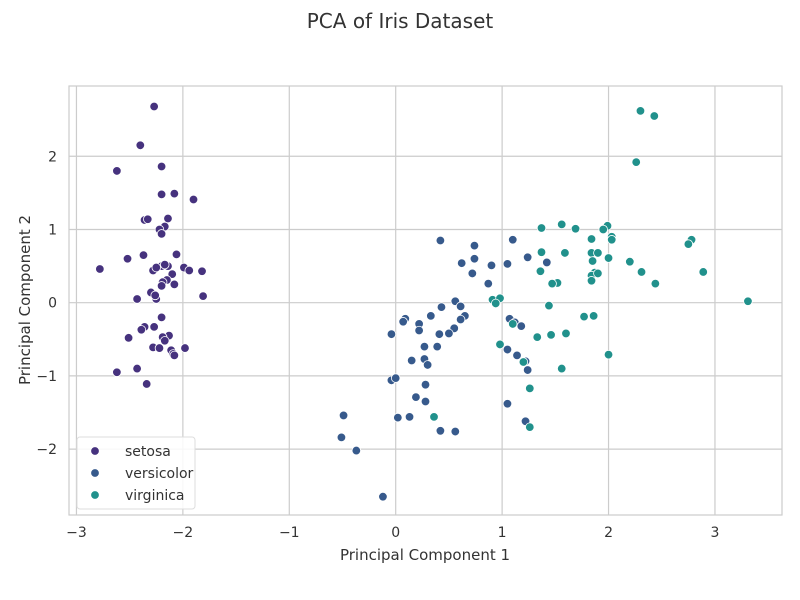 The height and width of the screenshot is (600, 800). What do you see at coordinates (95, 495) in the screenshot?
I see `legend-marker-virginica` at bounding box center [95, 495].